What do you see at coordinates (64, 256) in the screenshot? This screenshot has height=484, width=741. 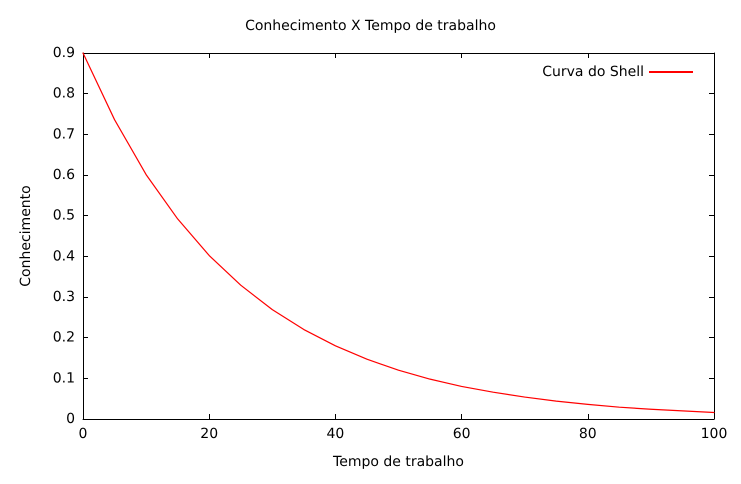 I see `y-tick-label: 0.4` at bounding box center [64, 256].